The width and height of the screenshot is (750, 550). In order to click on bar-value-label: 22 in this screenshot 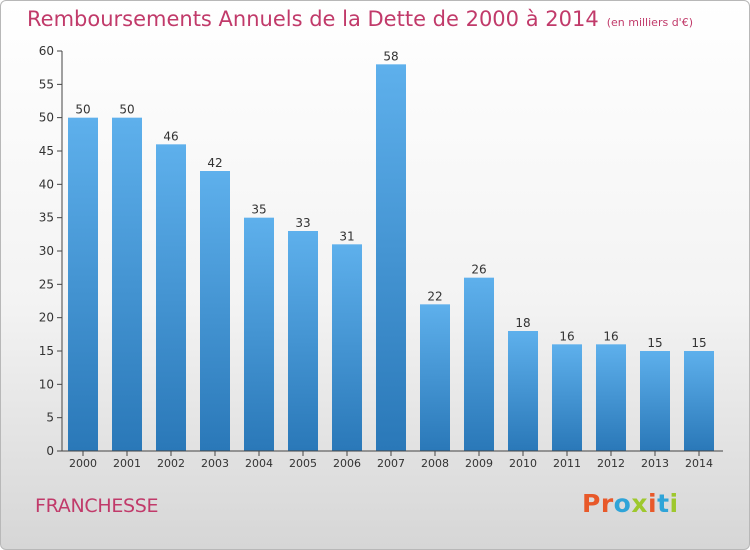, I will do `click(434, 296)`.